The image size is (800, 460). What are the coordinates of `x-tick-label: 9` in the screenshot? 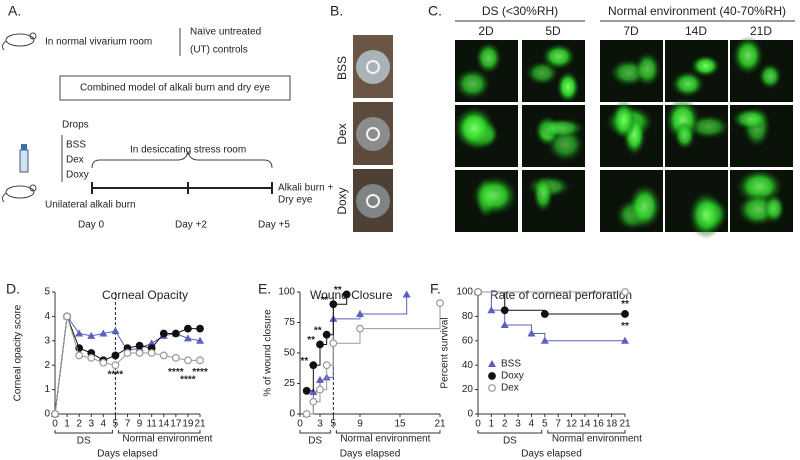 It's located at (360, 424).